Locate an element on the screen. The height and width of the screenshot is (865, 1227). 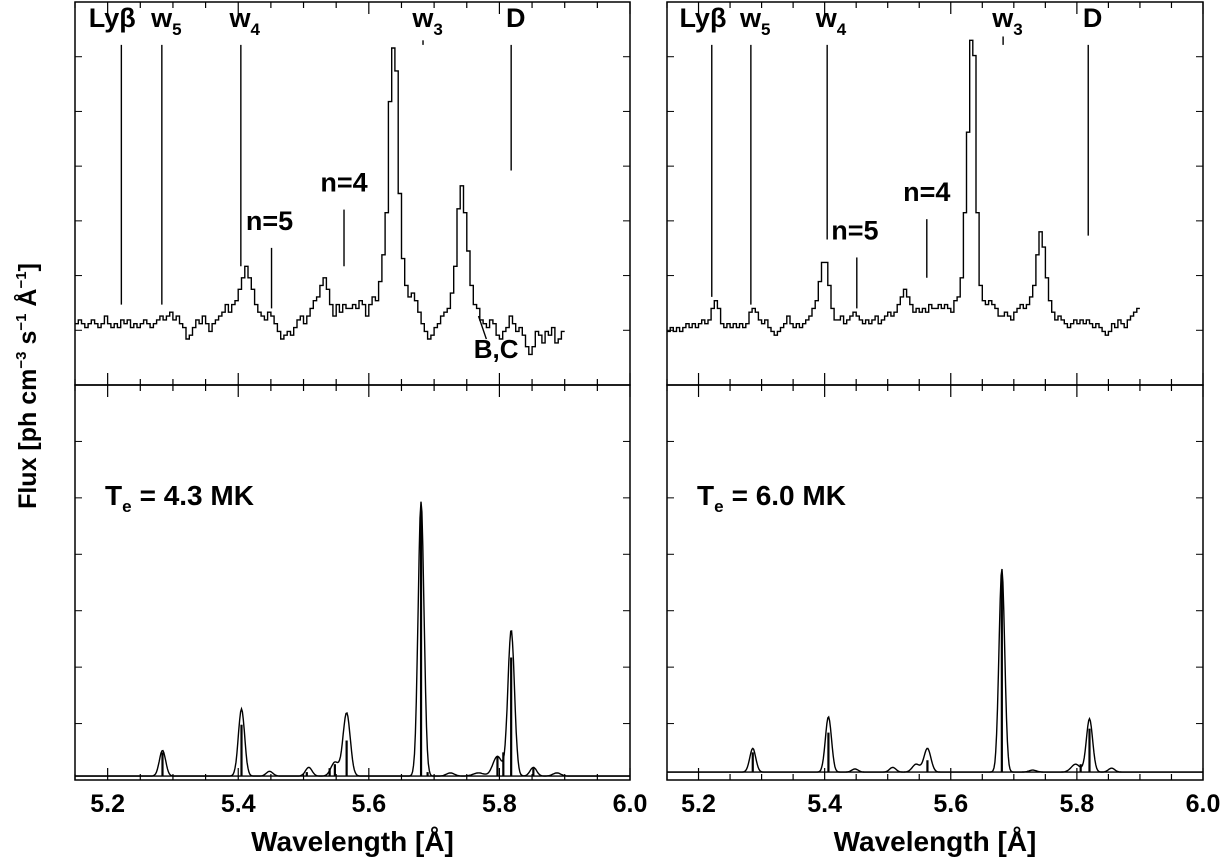
y-axis-label-part: Flux [ph cm is located at coordinates (28, 439).